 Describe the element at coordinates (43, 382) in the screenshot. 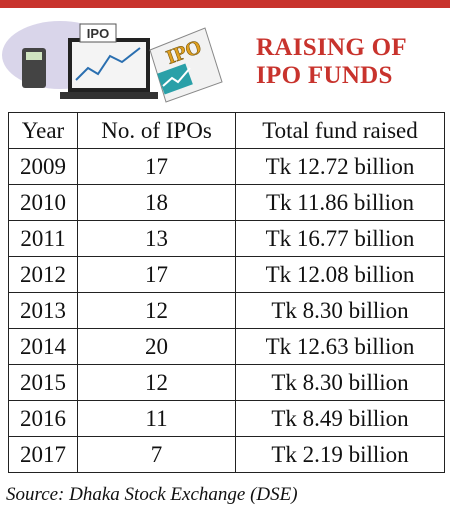

I see `table-cell: 2015` at that location.